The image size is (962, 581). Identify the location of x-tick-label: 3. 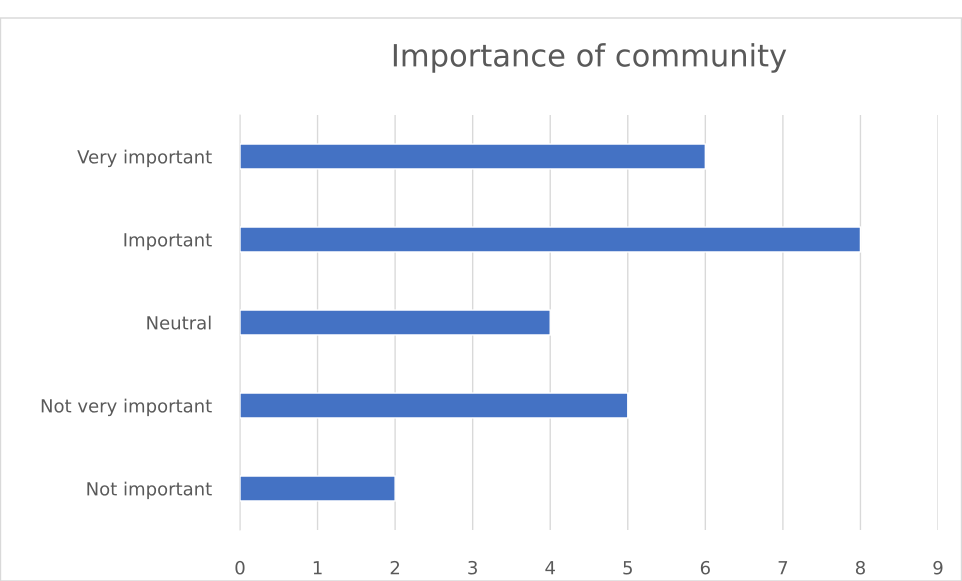
(472, 567).